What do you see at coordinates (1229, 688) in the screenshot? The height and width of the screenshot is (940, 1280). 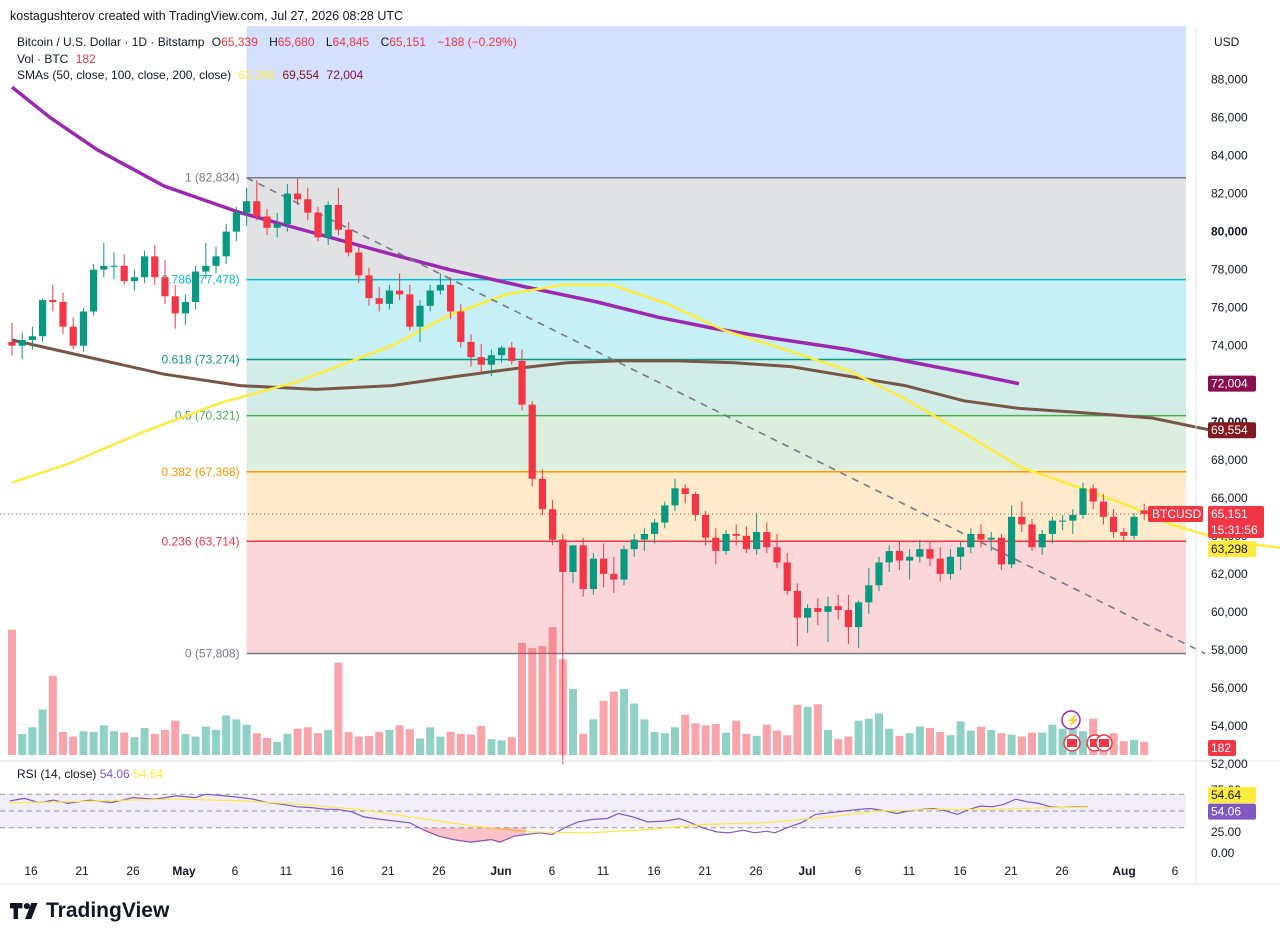 I see `price-axis-tick: 56,000` at bounding box center [1229, 688].